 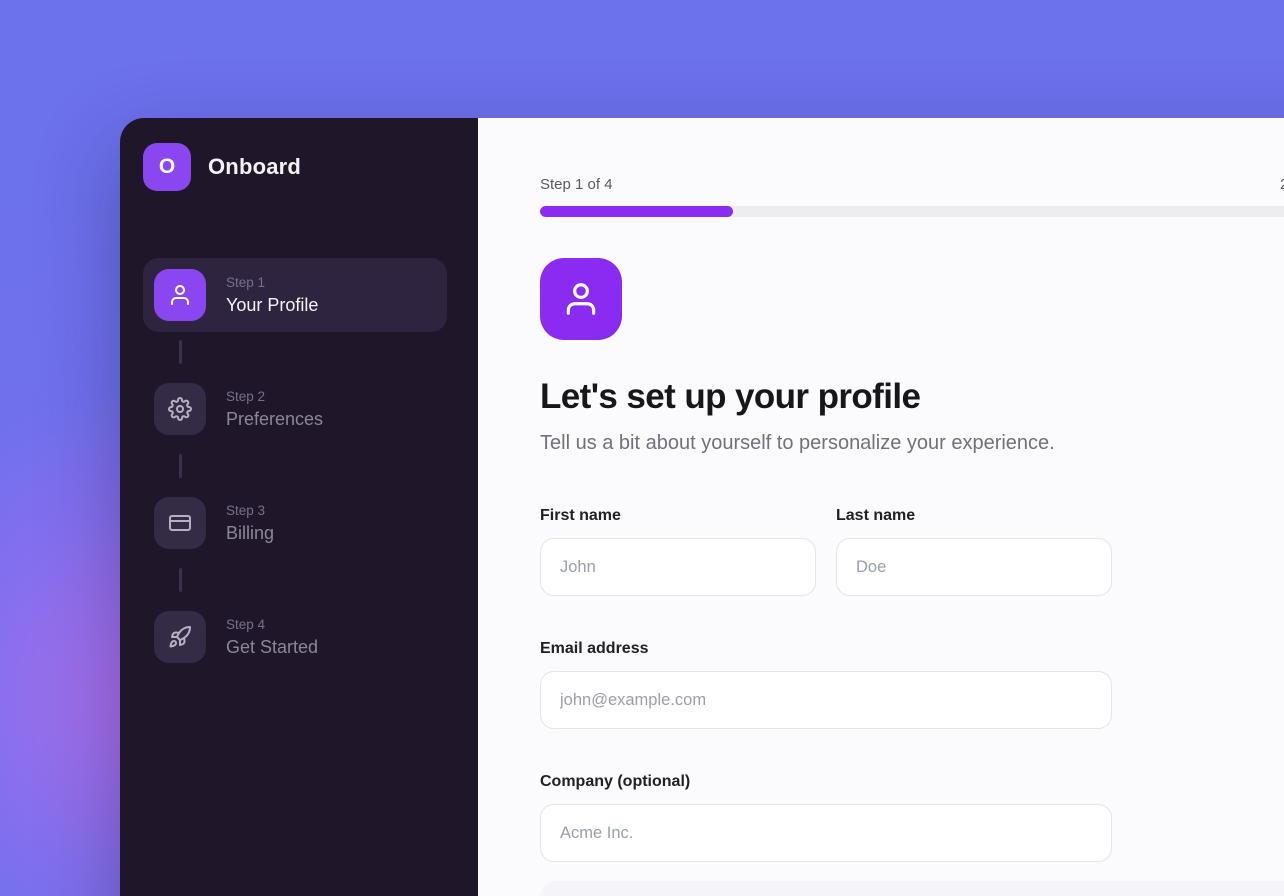 What do you see at coordinates (581, 299) in the screenshot?
I see `profile-user-icon` at bounding box center [581, 299].